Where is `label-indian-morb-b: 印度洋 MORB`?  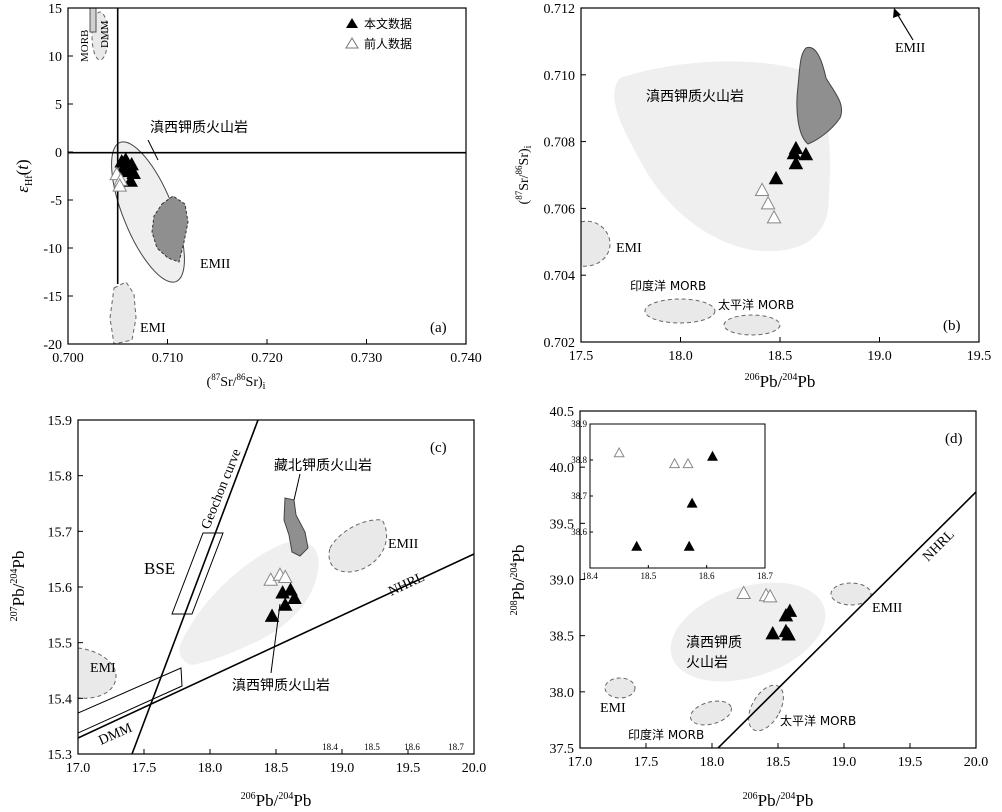
label-indian-morb-b: 印度洋 MORB is located at coordinates (668, 285).